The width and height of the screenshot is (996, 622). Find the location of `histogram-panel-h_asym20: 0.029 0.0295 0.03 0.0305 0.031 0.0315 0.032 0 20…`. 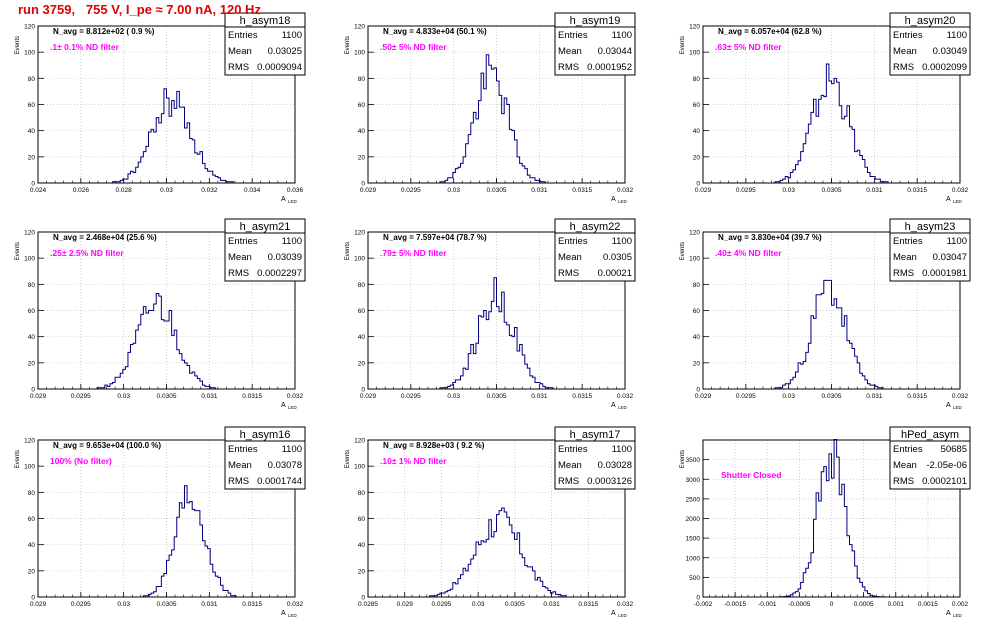

histogram-panel-h_asym20: 0.029 0.0295 0.03 0.0305 0.031 0.0315 0.032 0 20… is located at coordinates (825, 108).